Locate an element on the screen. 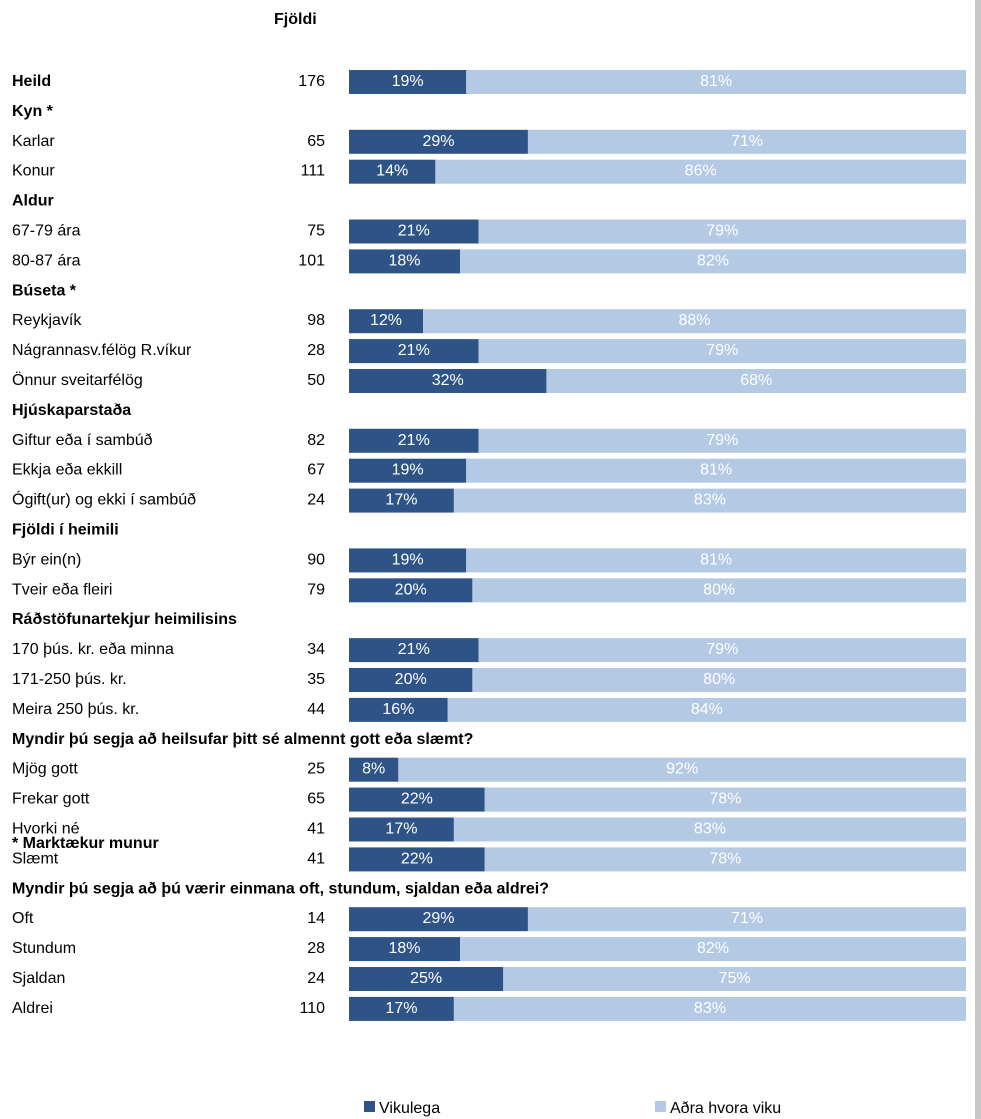 The image size is (981, 1119). legend-label-weekly: Vikulega is located at coordinates (409, 1108).